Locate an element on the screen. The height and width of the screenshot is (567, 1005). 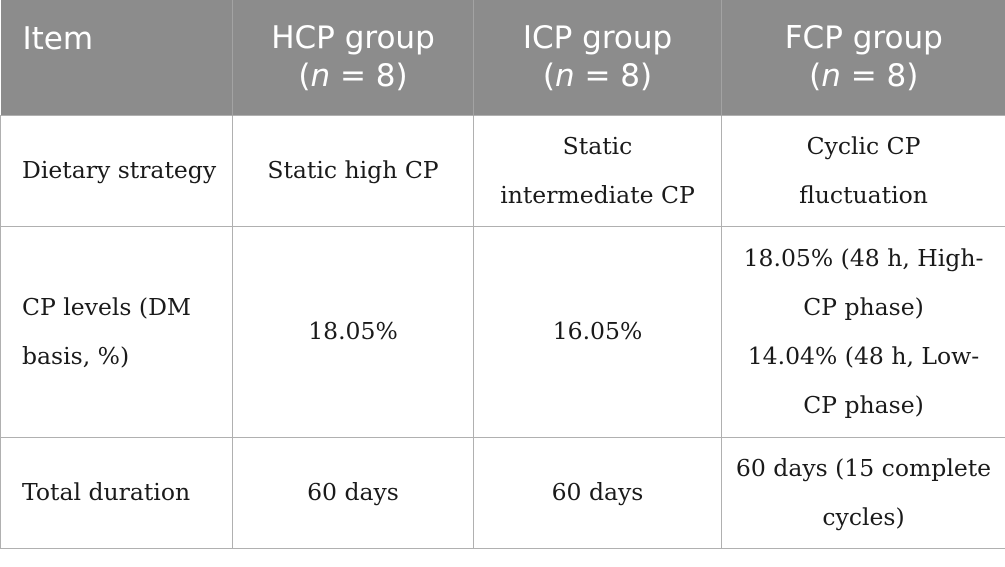
cell-text: fluctuation is located at coordinates (863, 194).